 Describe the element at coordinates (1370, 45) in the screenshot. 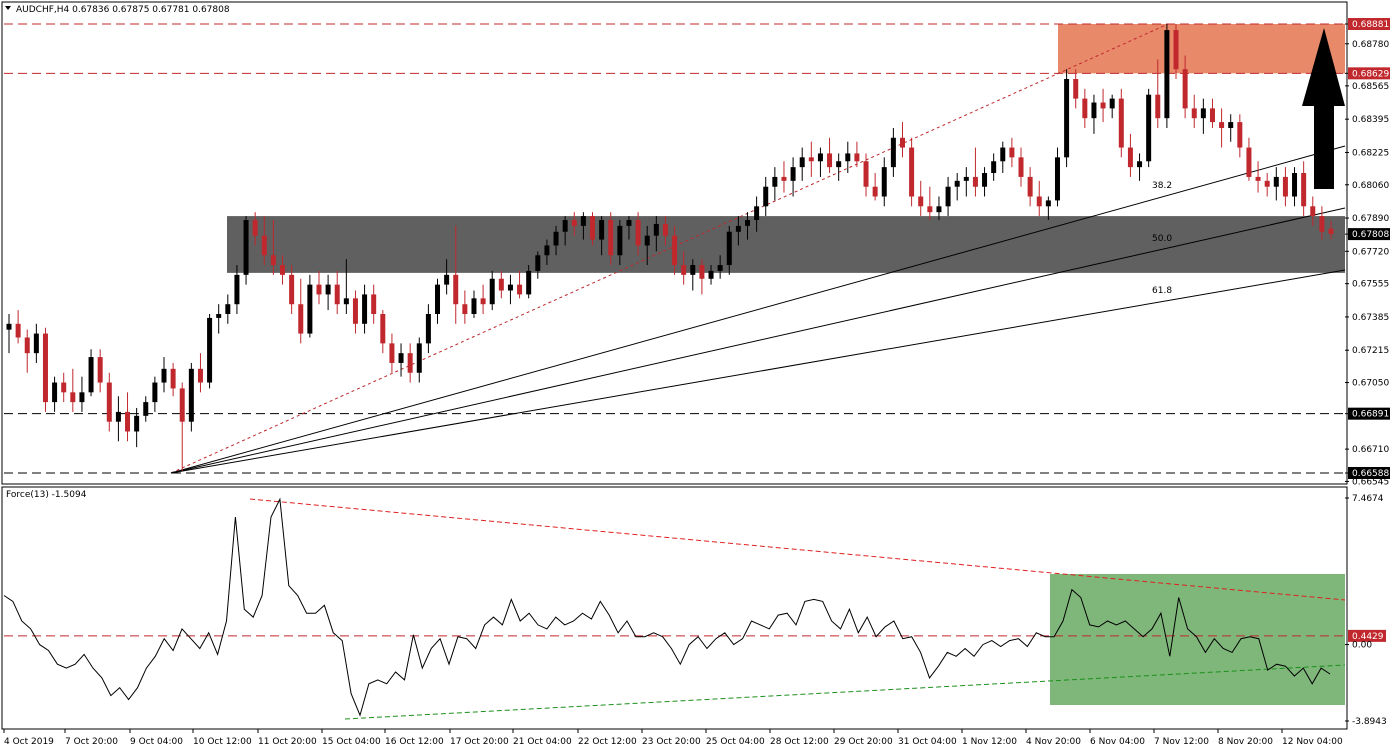

I see `y-tick-label-1: 0.68780` at that location.